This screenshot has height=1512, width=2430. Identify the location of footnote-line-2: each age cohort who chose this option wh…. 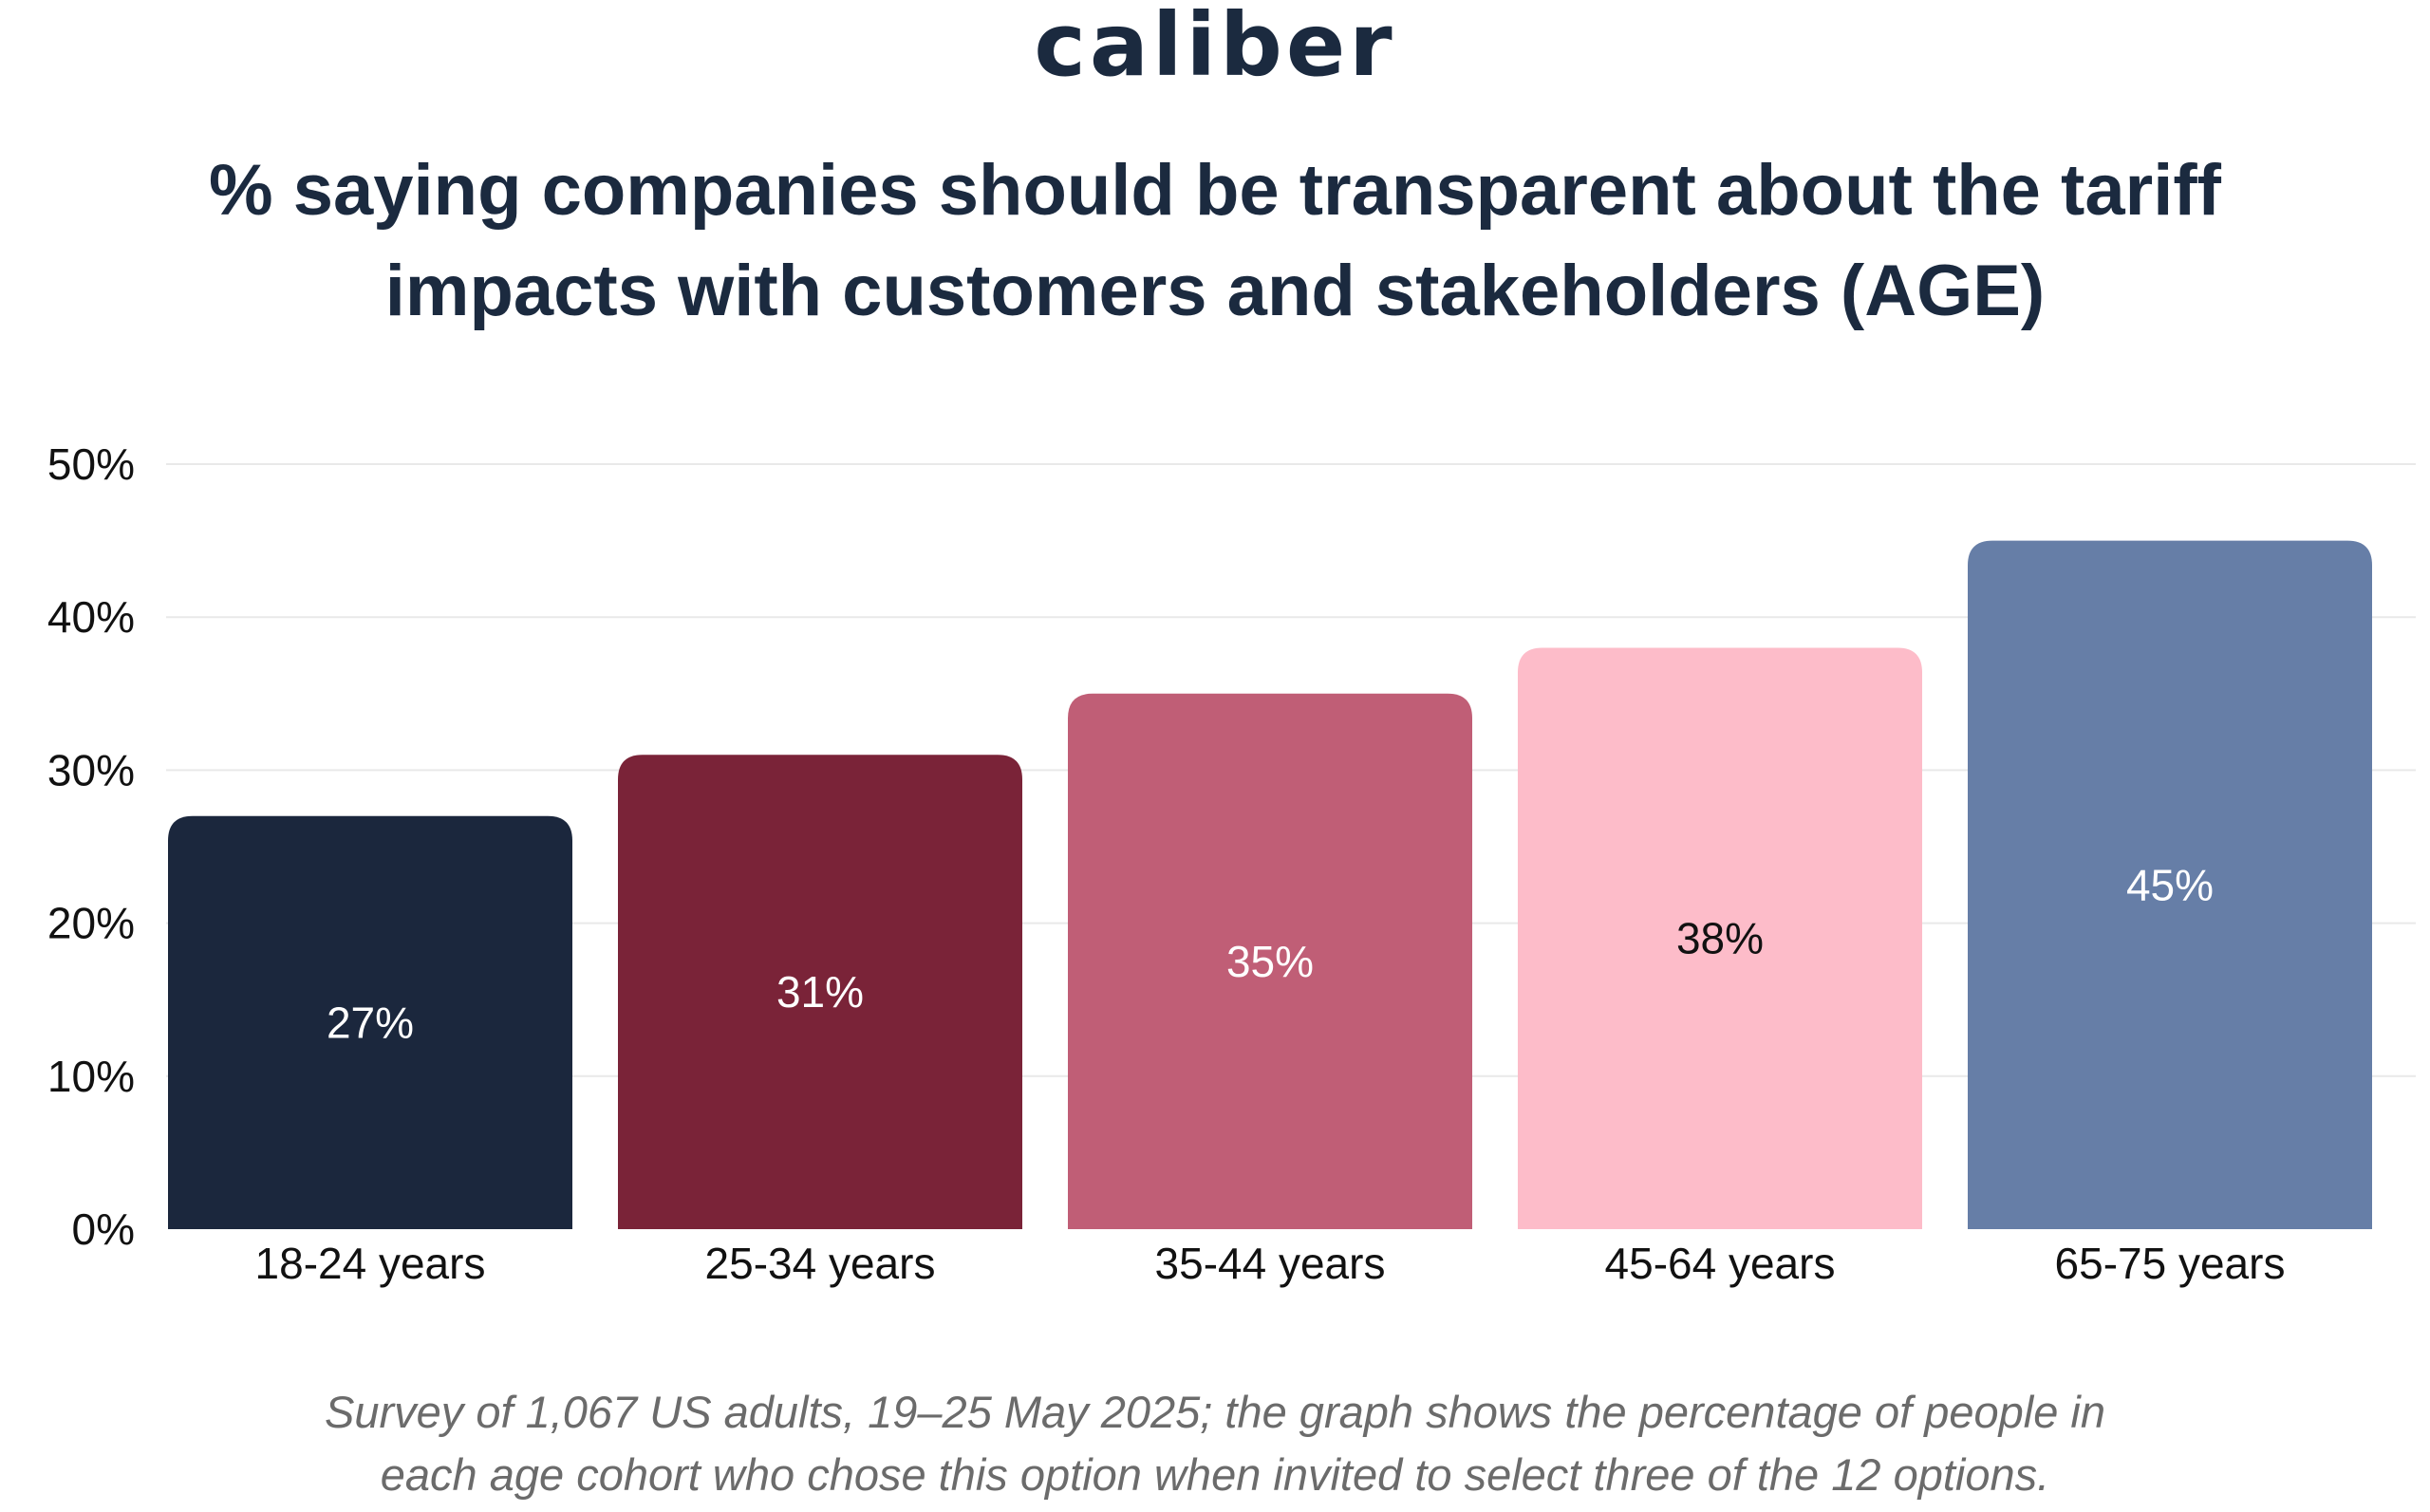
(1215, 1475).